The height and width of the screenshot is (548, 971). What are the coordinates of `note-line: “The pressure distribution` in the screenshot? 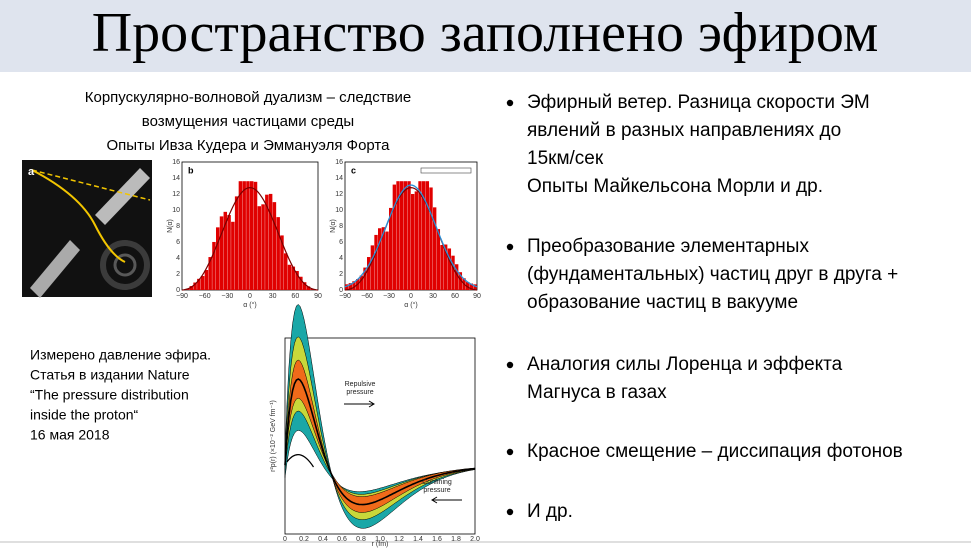 It's located at (109, 395).